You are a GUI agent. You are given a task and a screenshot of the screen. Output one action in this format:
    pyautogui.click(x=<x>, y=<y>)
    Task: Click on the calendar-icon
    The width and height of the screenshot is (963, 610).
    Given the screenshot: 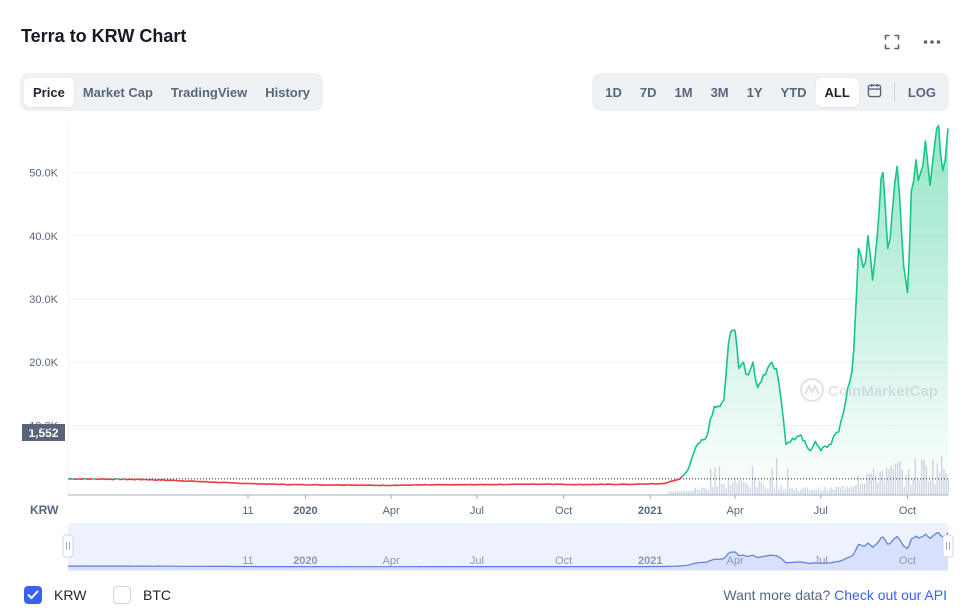 What is the action you would take?
    pyautogui.click(x=874, y=92)
    